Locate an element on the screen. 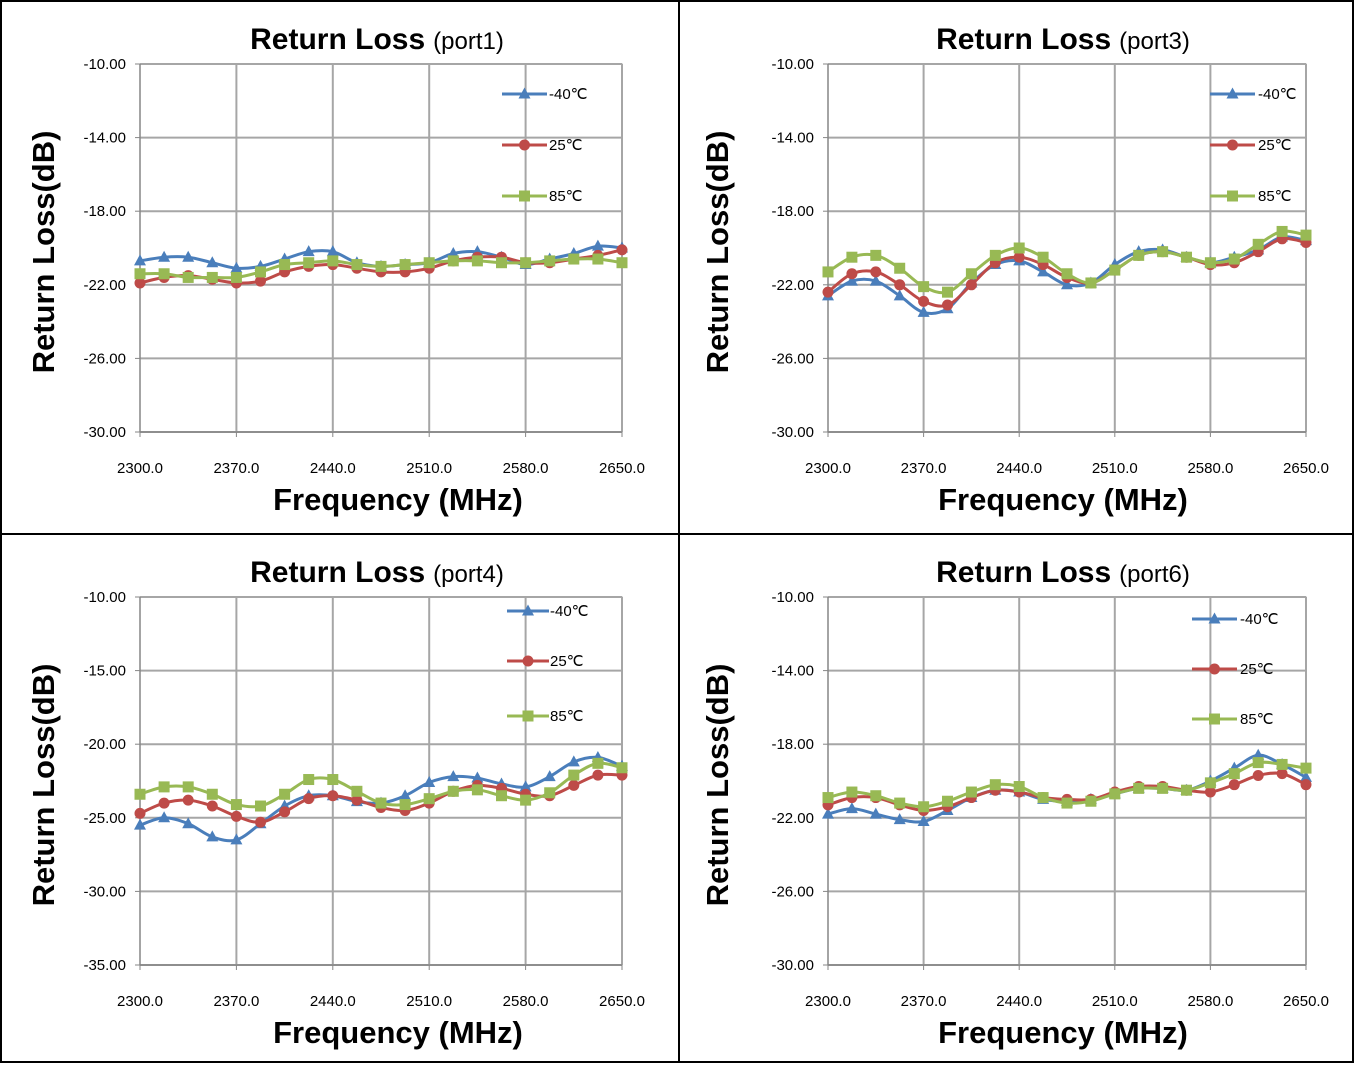  legend-item-1: 25℃ is located at coordinates (542, 145).